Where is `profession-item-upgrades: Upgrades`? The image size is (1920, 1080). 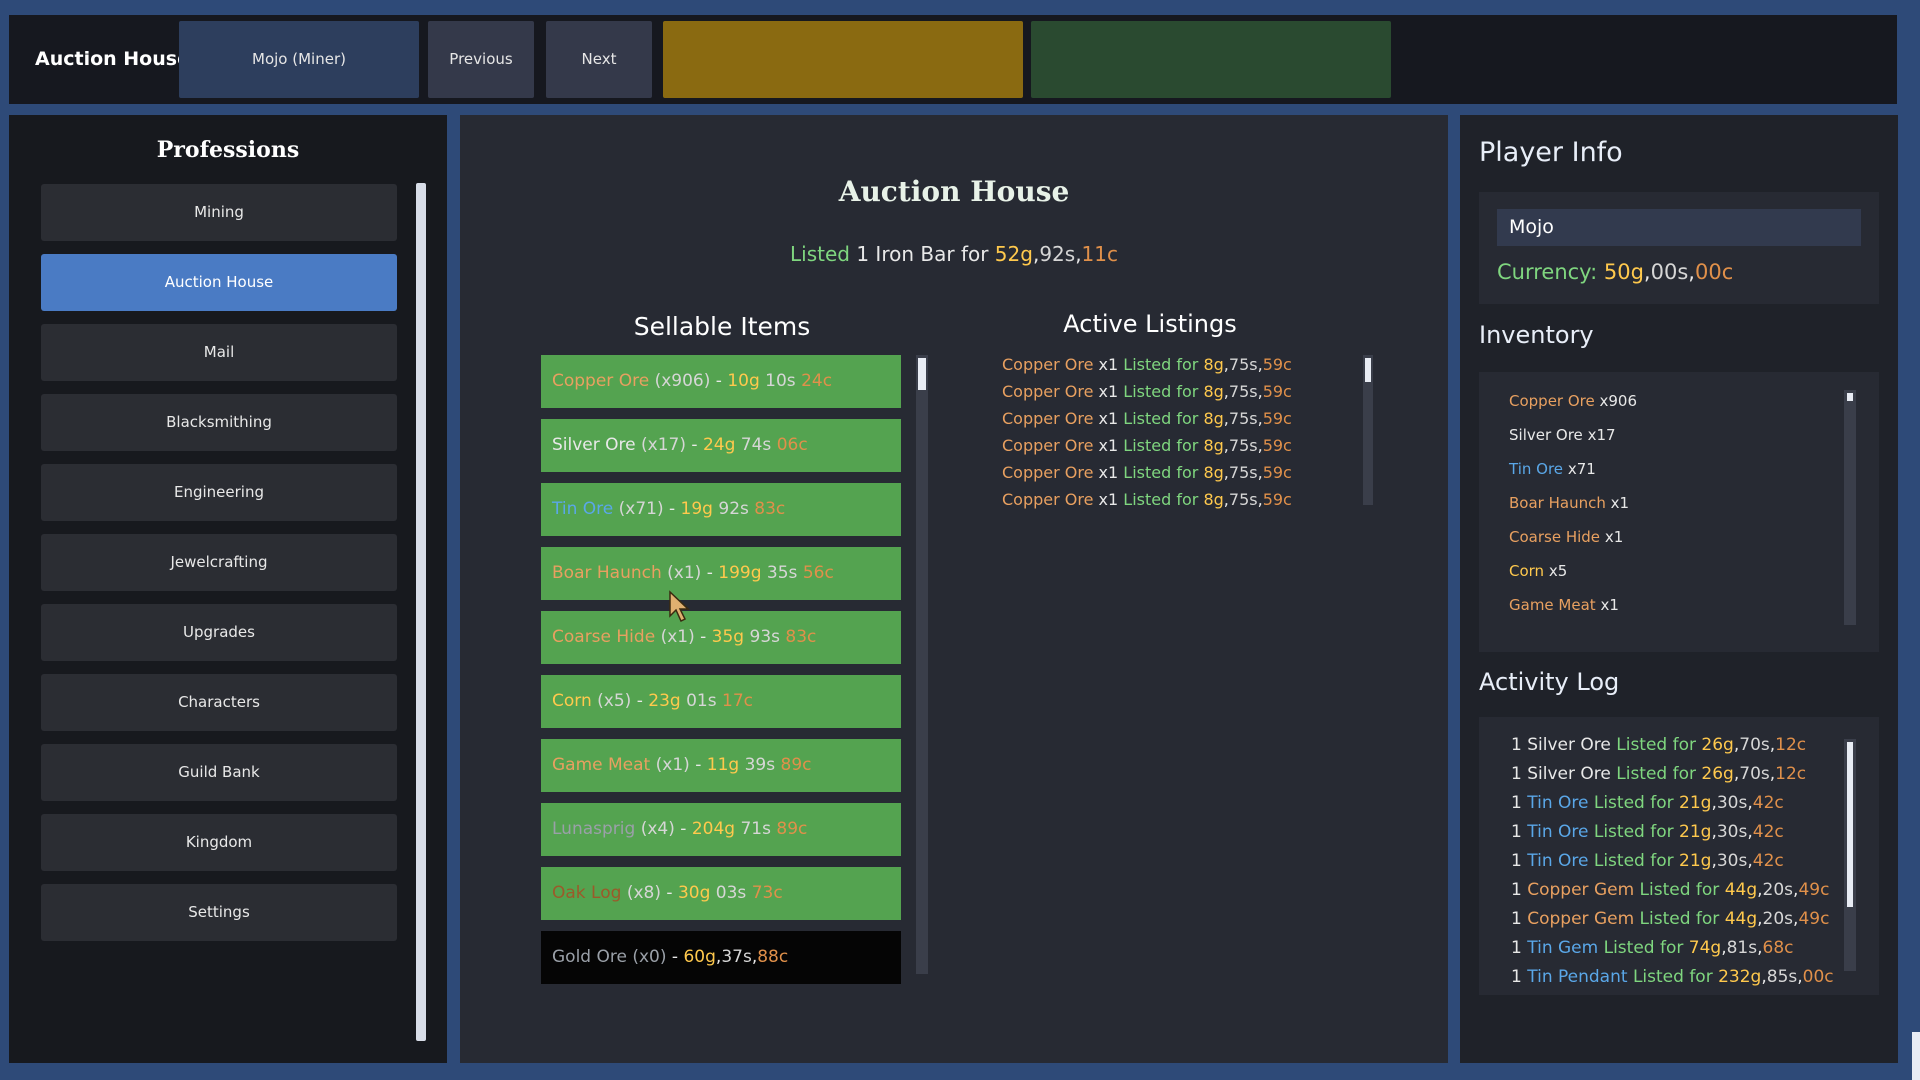
profession-item-upgrades: Upgrades is located at coordinates (219, 632).